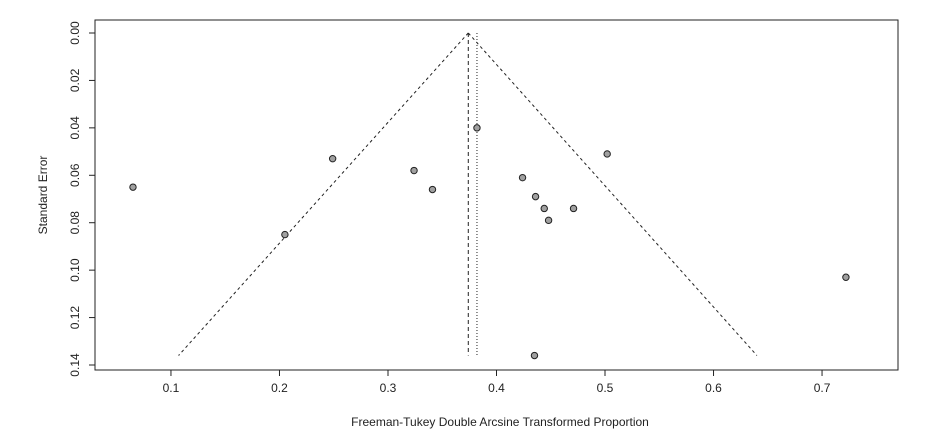 The width and height of the screenshot is (945, 442). I want to click on y-tick-label: 0.06, so click(75, 175).